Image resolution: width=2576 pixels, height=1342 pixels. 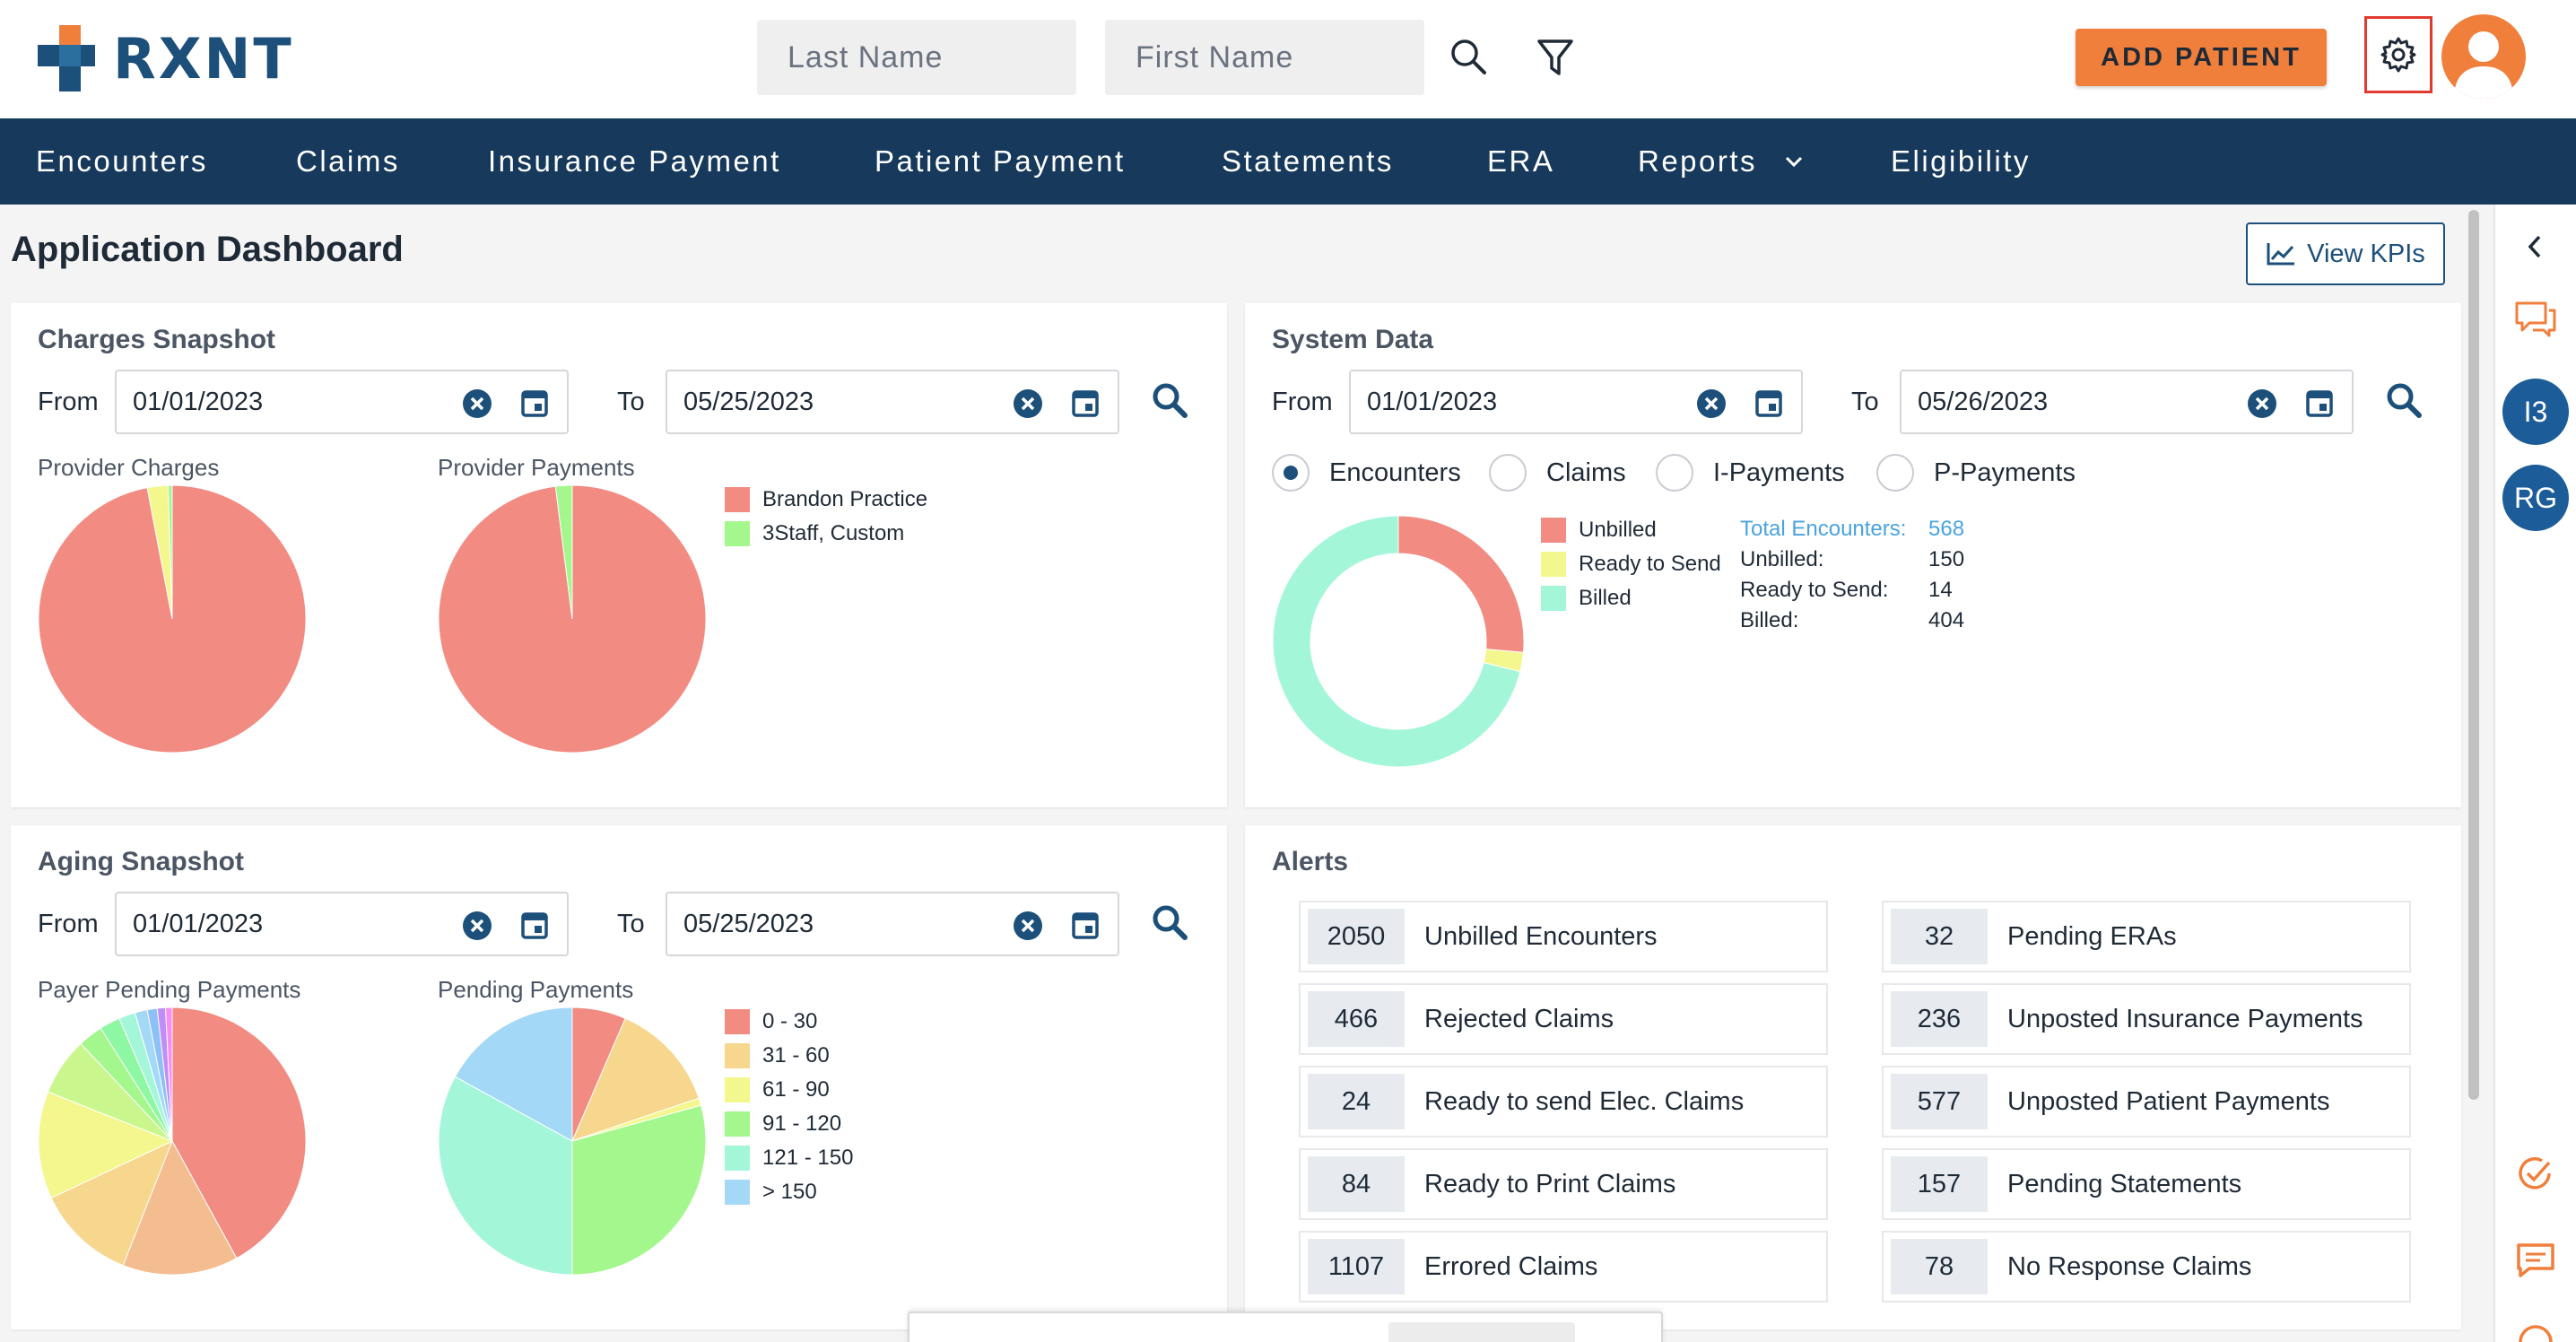 What do you see at coordinates (1563, 1101) in the screenshot?
I see `alert-item: 24 Ready to send Elec. Claims` at bounding box center [1563, 1101].